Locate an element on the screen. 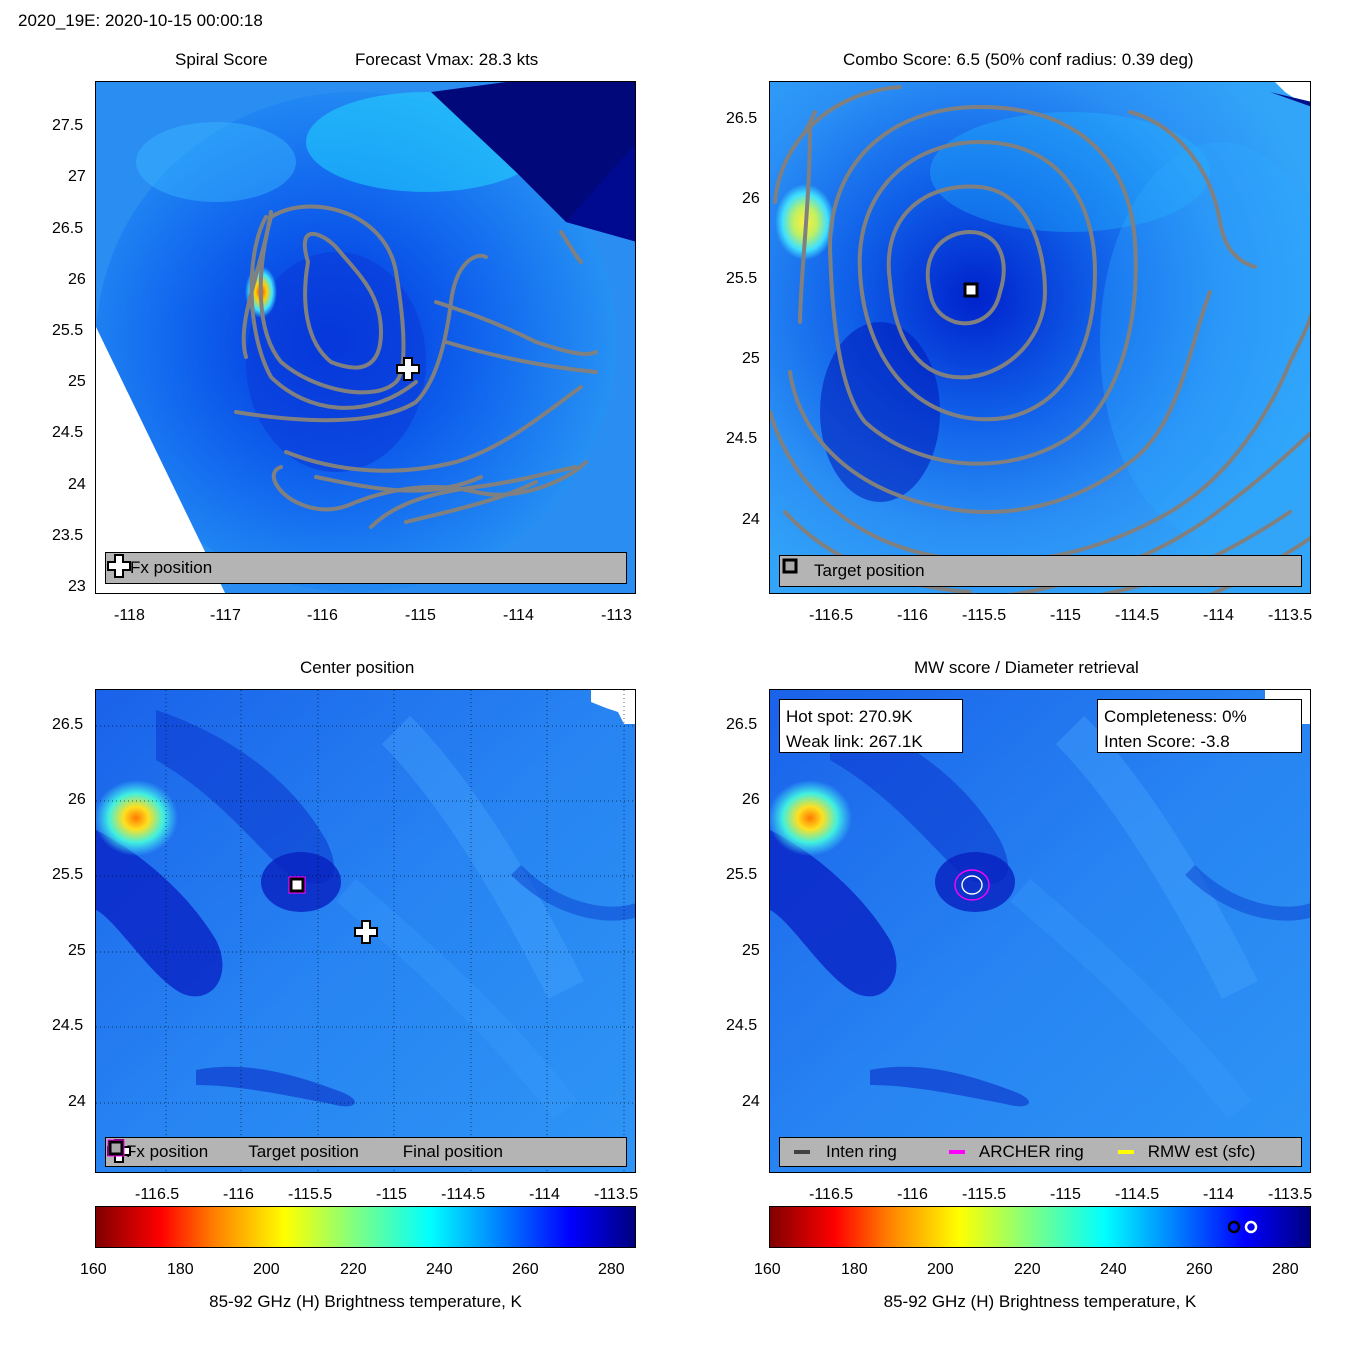 The height and width of the screenshot is (1350, 1350). x-tick: -118 is located at coordinates (129, 615).